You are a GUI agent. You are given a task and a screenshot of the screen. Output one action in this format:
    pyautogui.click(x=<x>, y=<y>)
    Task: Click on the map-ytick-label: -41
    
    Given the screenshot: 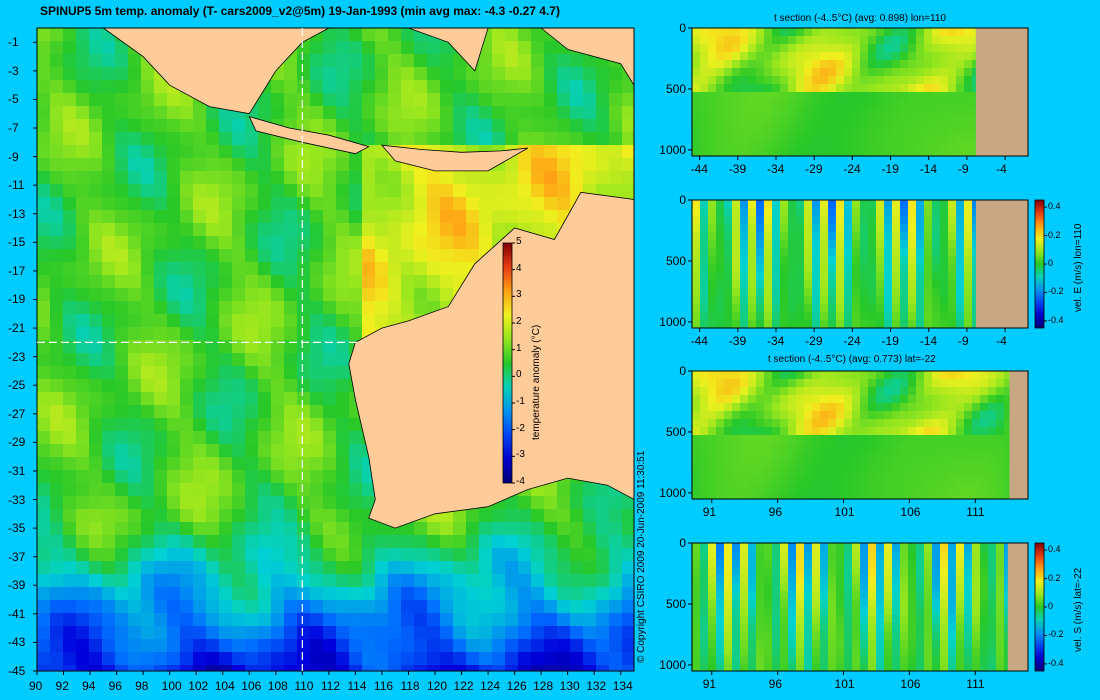 What is the action you would take?
    pyautogui.click(x=17, y=613)
    